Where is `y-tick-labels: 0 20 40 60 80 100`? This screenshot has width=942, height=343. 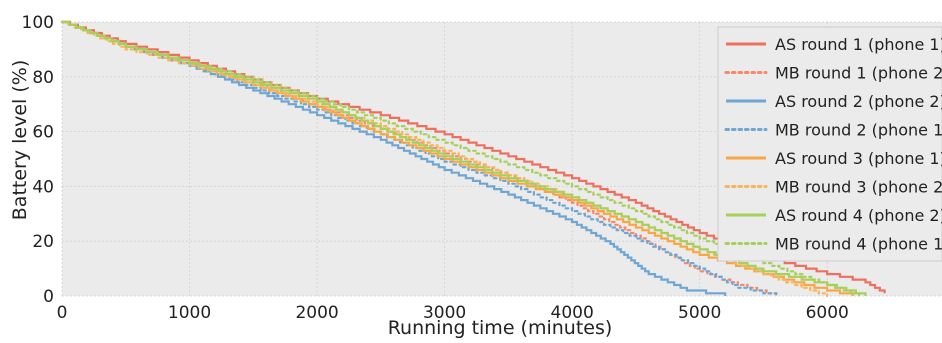
y-tick-labels: 0 20 40 60 80 100 is located at coordinates (38, 160).